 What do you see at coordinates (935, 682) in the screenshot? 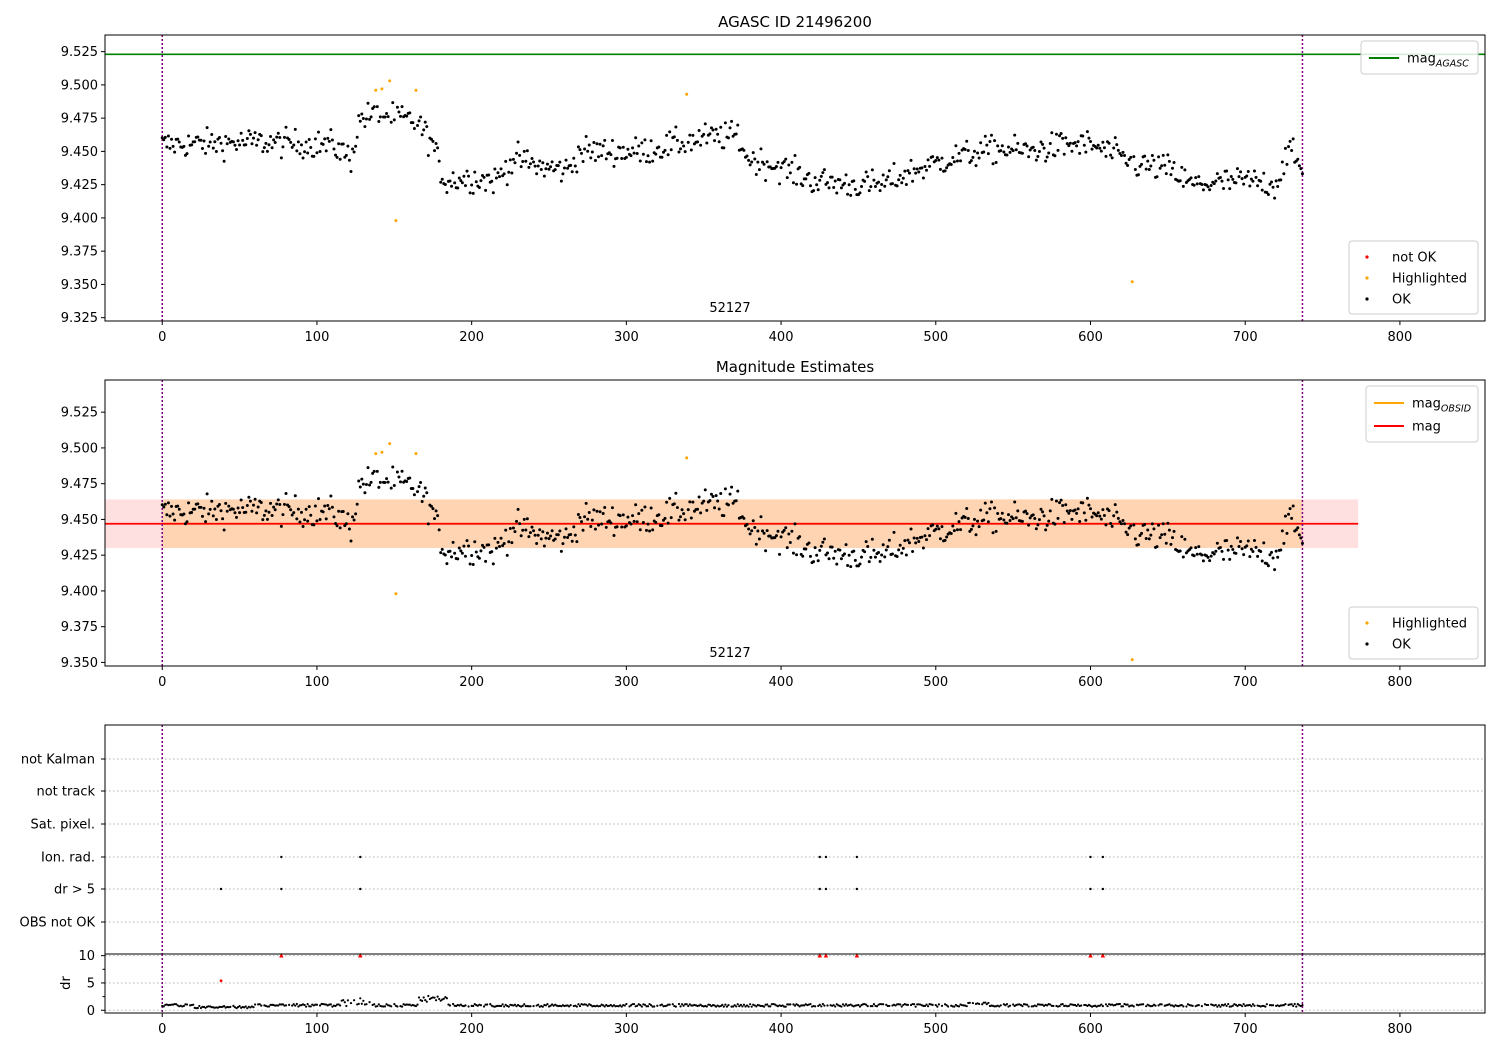
I see `panel2-xtick-label: 500` at bounding box center [935, 682].